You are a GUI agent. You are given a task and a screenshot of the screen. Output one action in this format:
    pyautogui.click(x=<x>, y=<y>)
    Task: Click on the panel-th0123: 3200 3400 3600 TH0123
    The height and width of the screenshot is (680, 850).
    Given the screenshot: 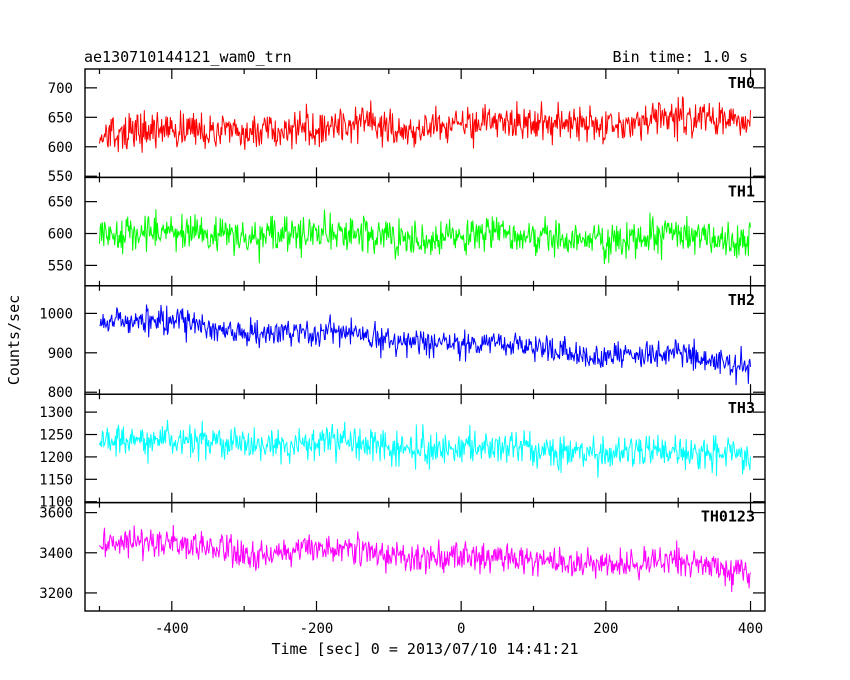 What is the action you would take?
    pyautogui.click(x=402, y=556)
    